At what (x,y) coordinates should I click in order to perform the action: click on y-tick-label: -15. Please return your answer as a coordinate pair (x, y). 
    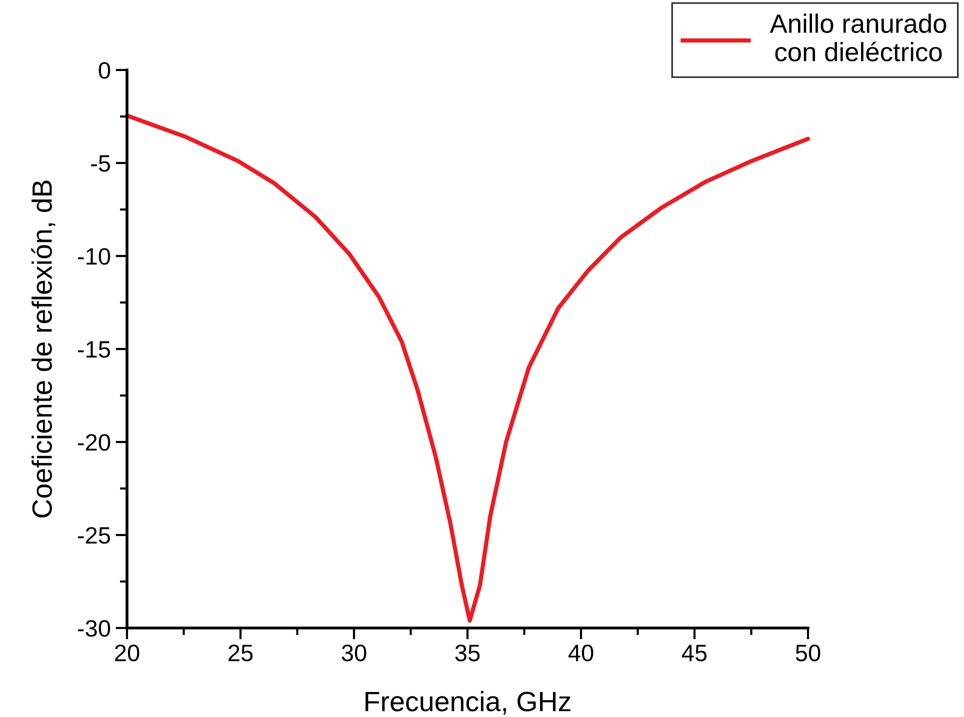
    Looking at the image, I should click on (94, 349).